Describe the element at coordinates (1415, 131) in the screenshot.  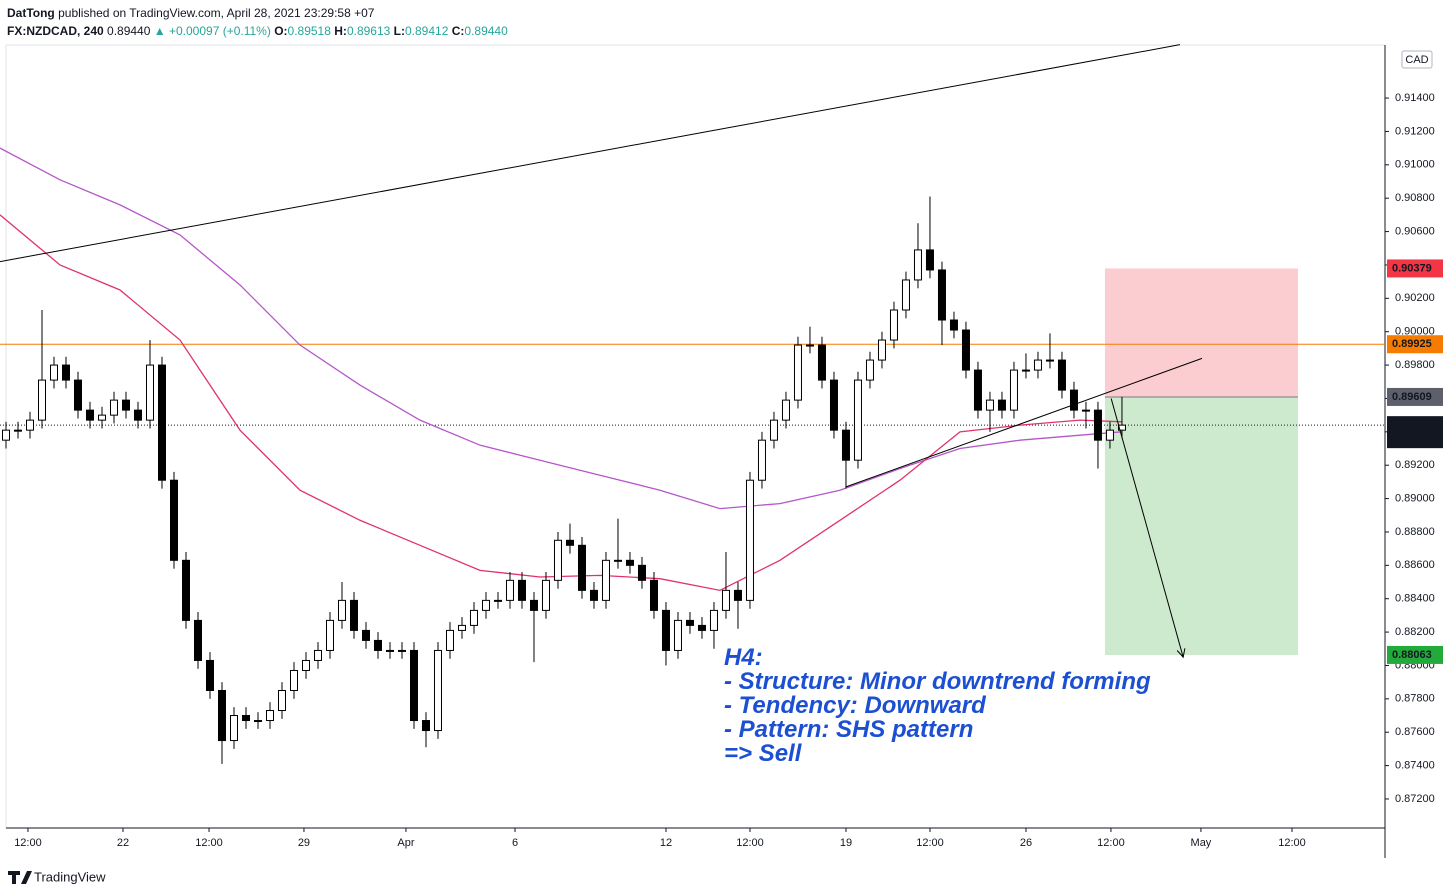
I see `y-tick-label: 0.91200` at that location.